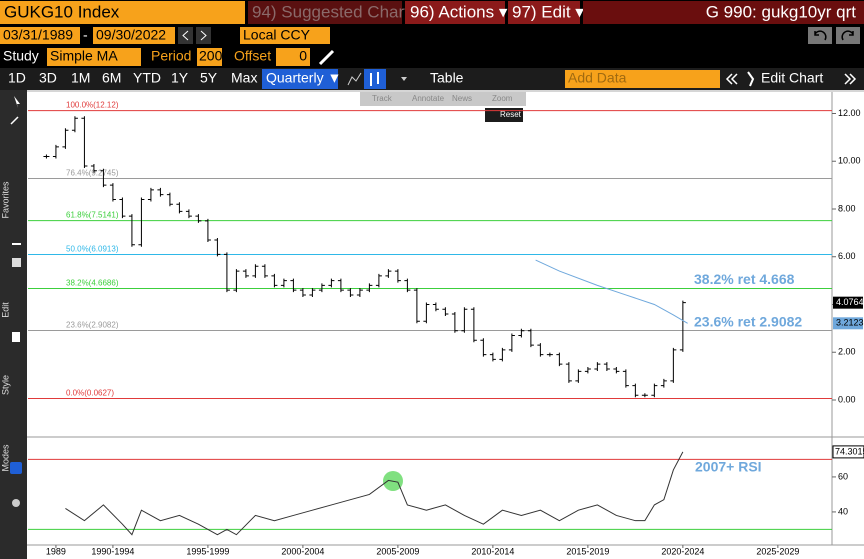  I want to click on next-button, so click(203, 35).